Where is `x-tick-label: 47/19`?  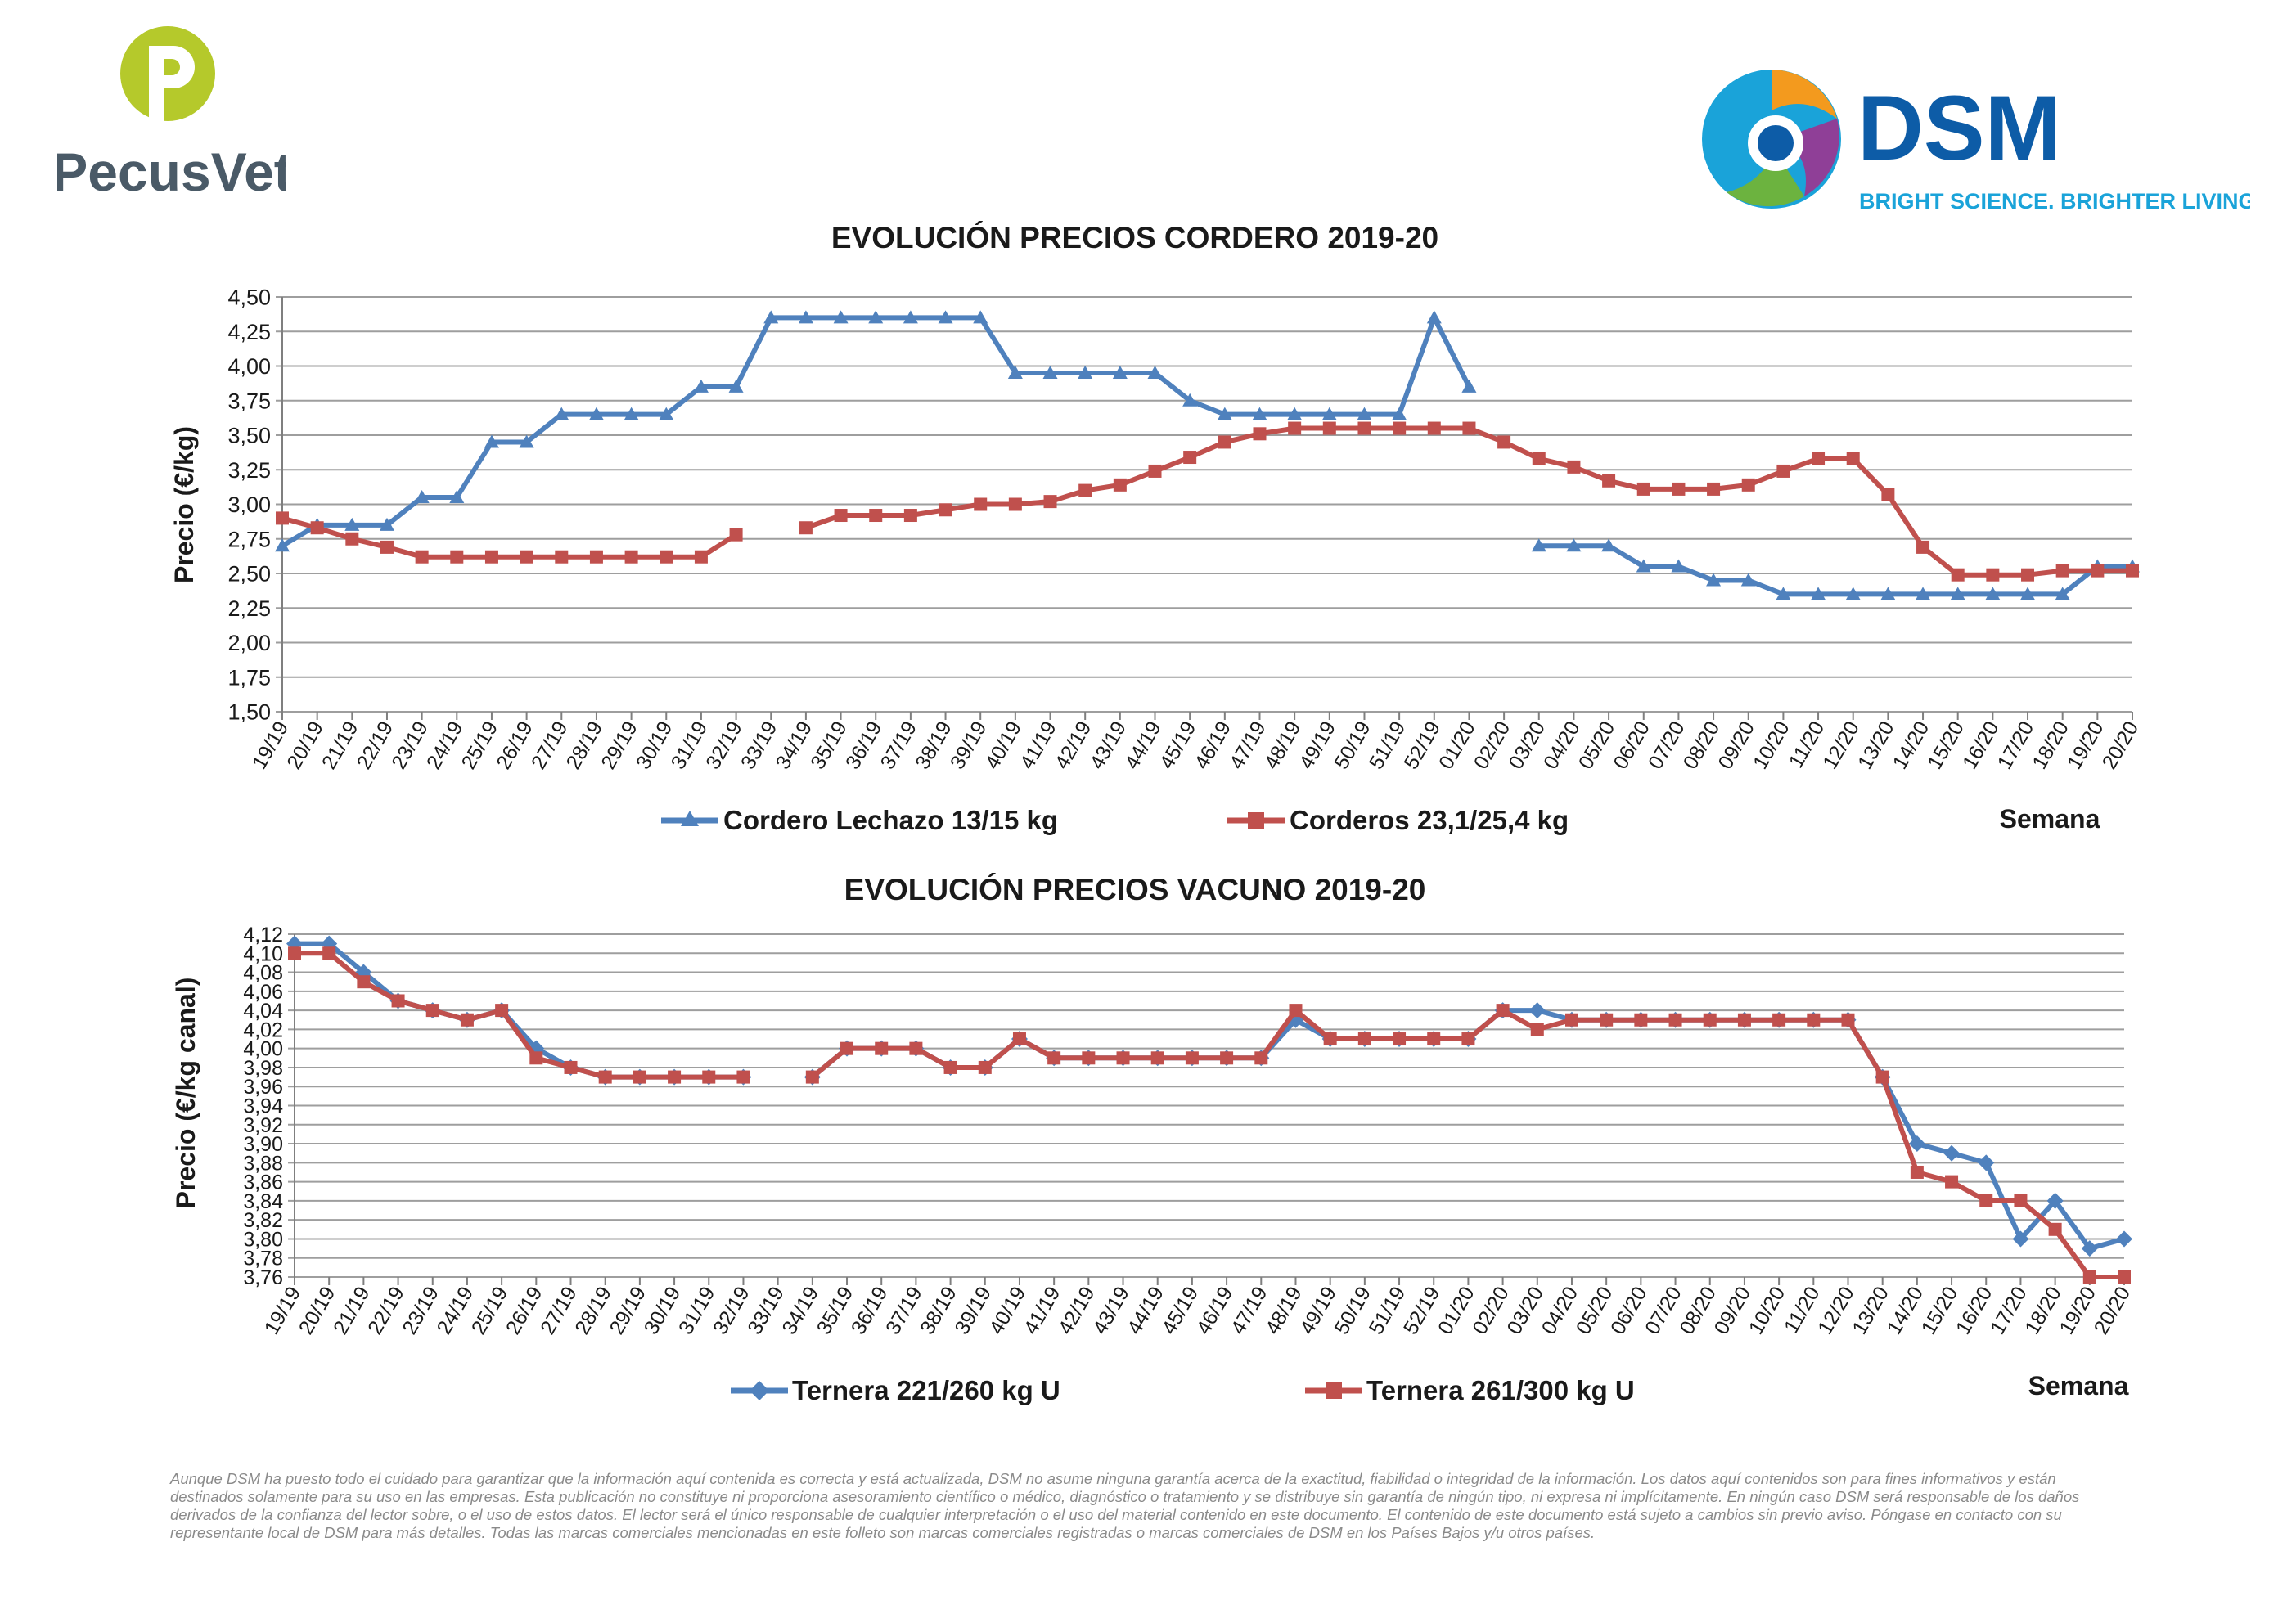 x-tick-label: 47/19 is located at coordinates (1248, 745).